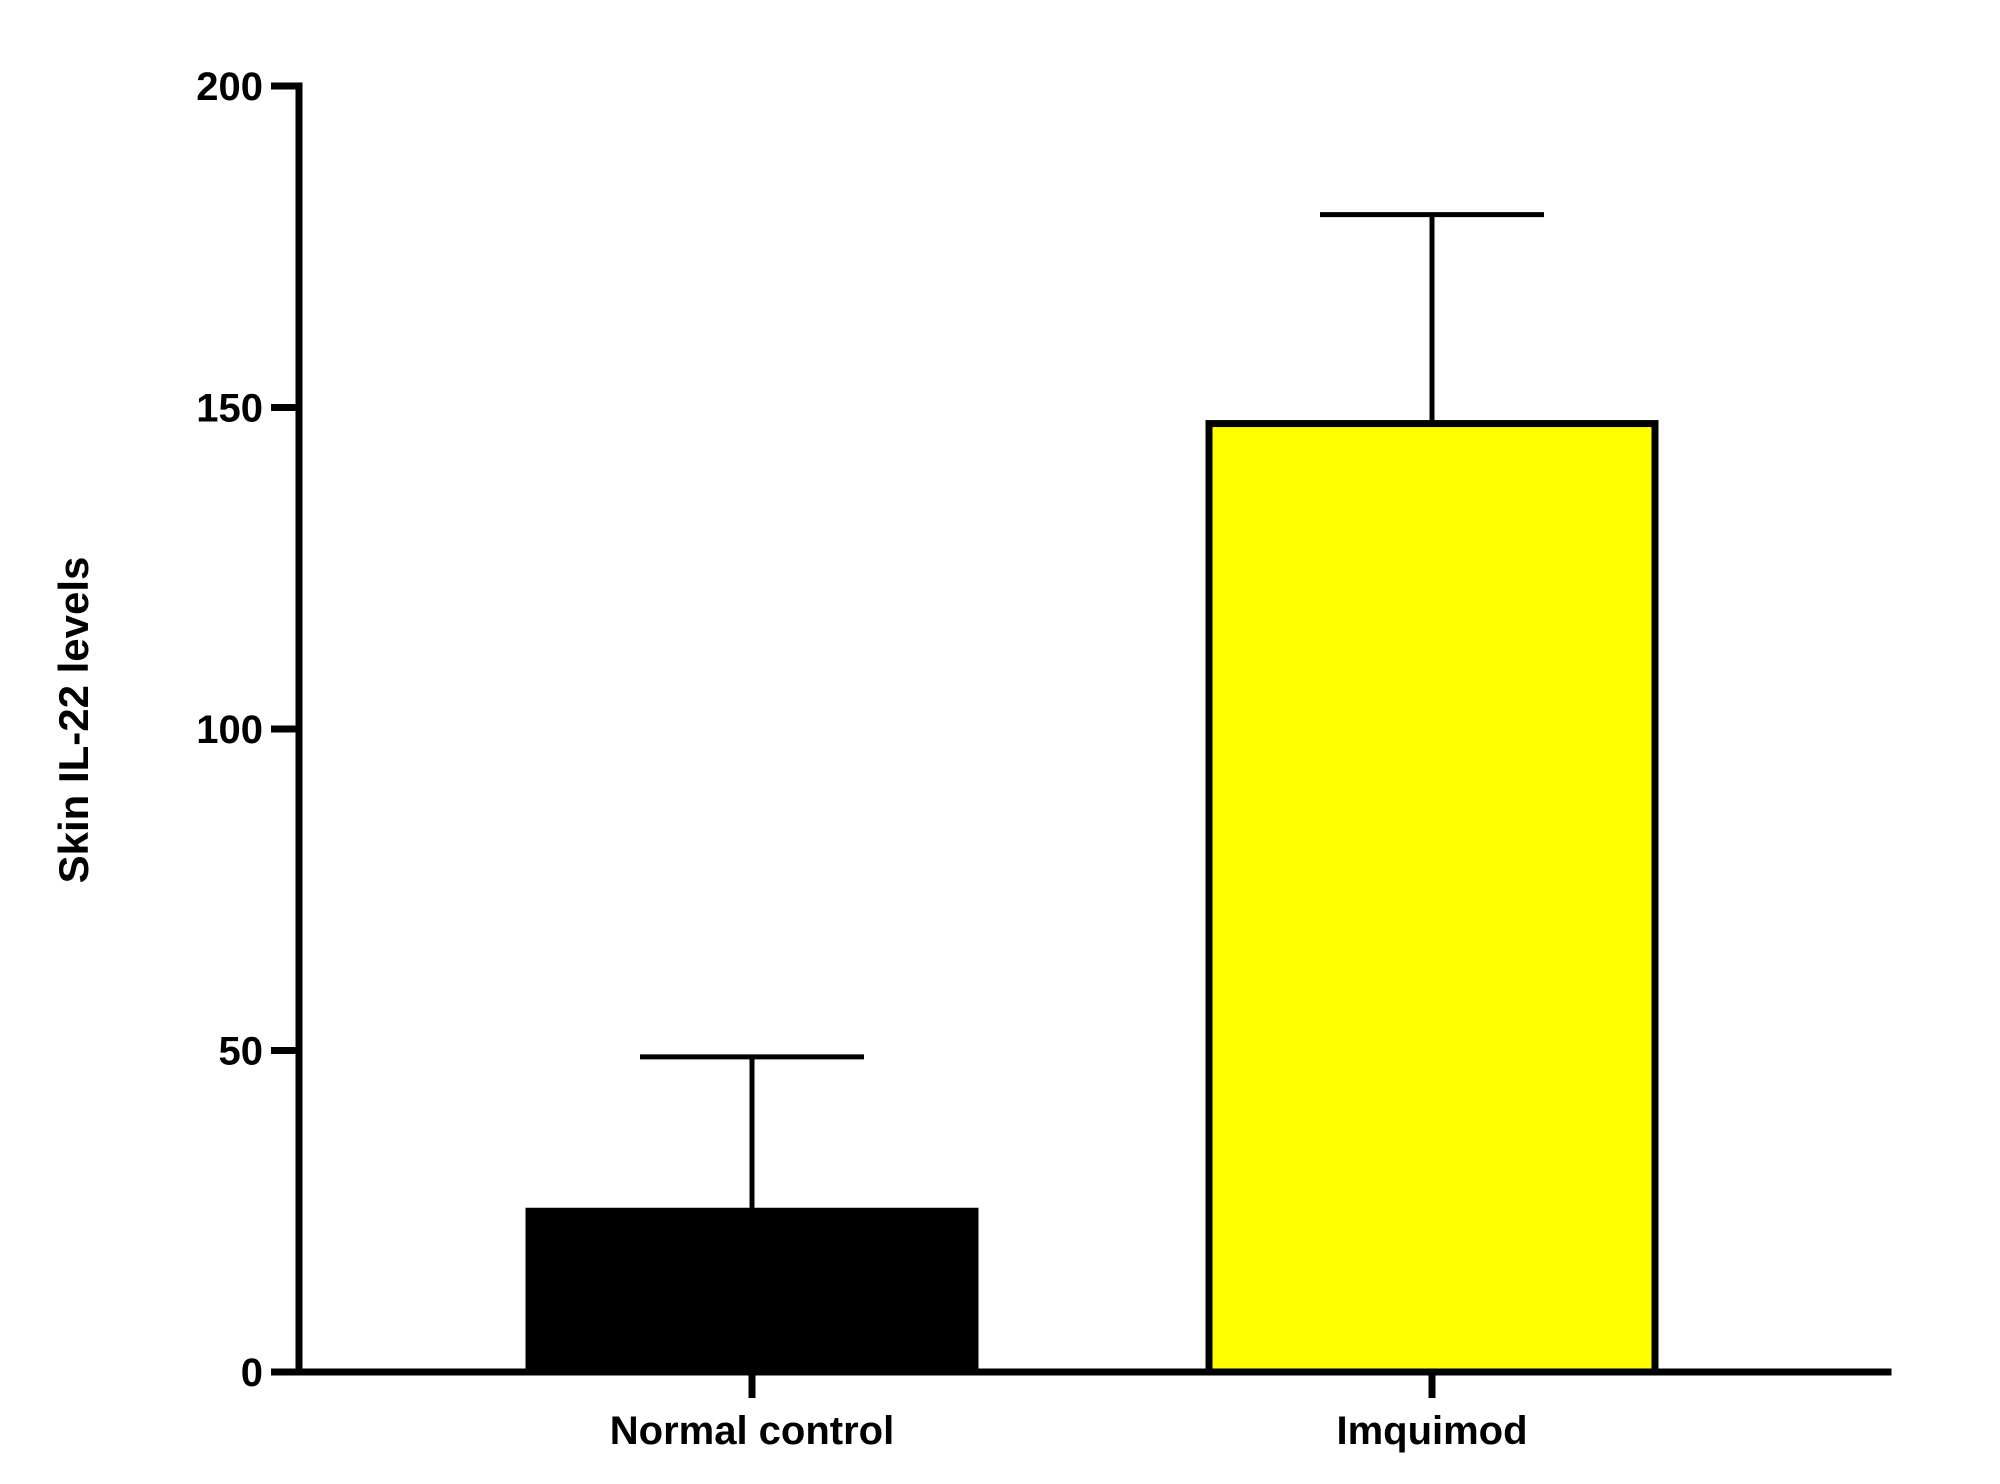 Image resolution: width=2000 pixels, height=1484 pixels. What do you see at coordinates (1431, 1431) in the screenshot?
I see `x-tick-label-imquimod: Imquimod` at bounding box center [1431, 1431].